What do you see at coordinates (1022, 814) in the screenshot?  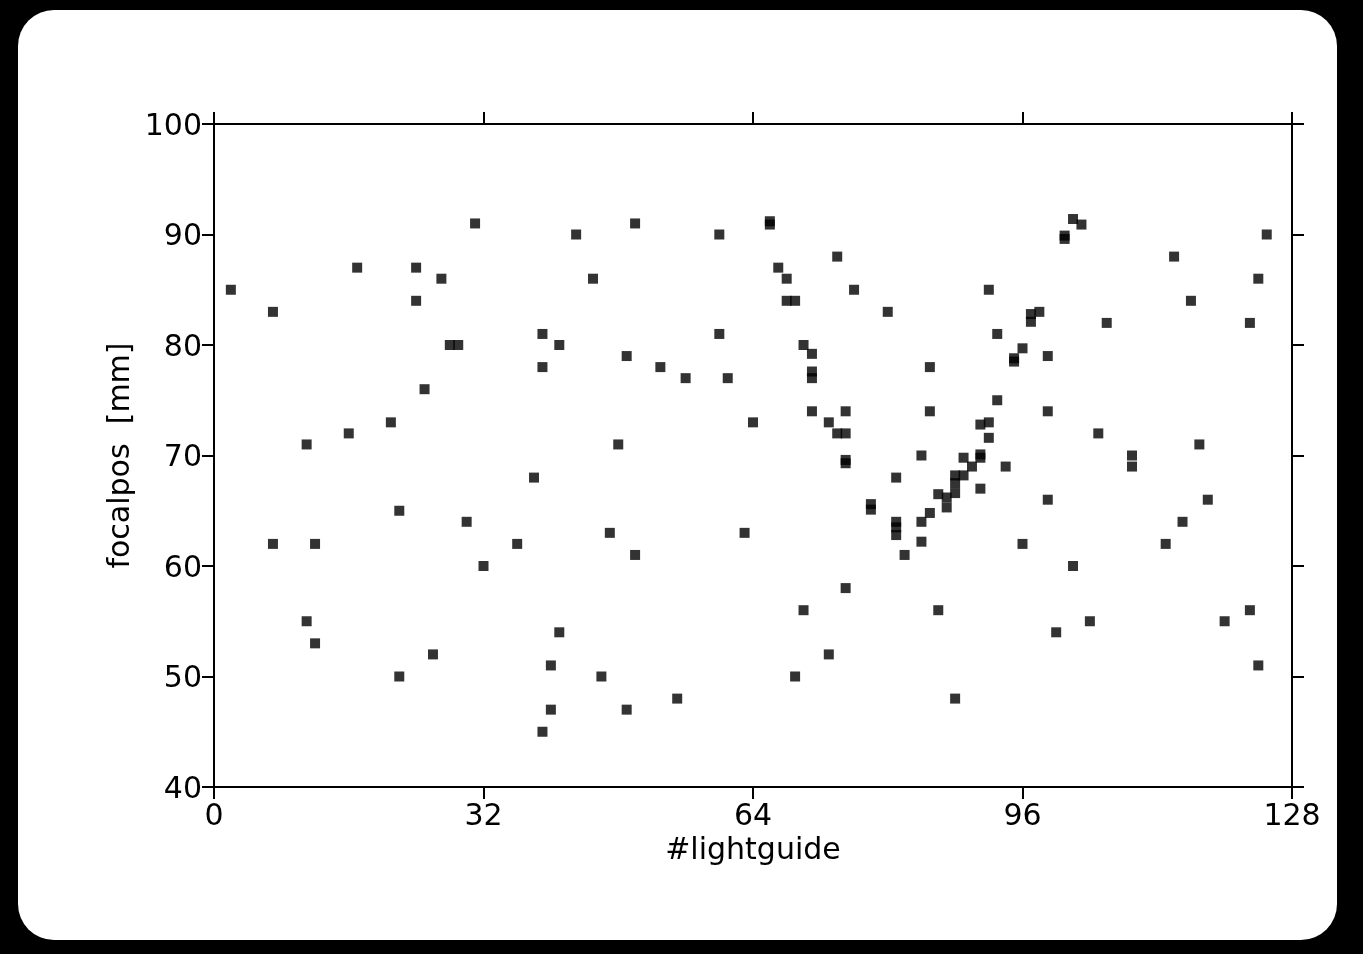 I see `x-tick-label: 96` at bounding box center [1022, 814].